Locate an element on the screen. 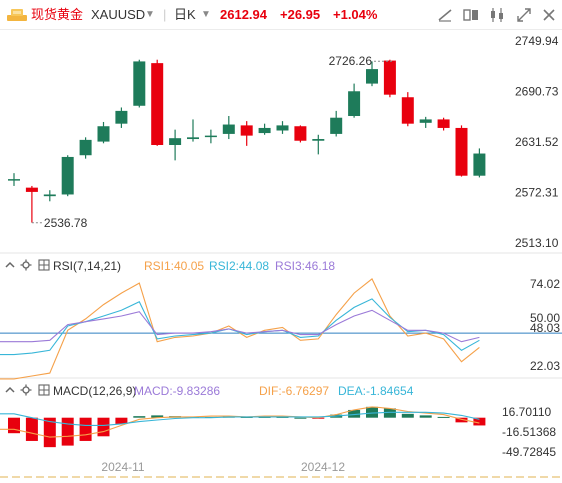  macd-calculator-icon is located at coordinates (44, 391).